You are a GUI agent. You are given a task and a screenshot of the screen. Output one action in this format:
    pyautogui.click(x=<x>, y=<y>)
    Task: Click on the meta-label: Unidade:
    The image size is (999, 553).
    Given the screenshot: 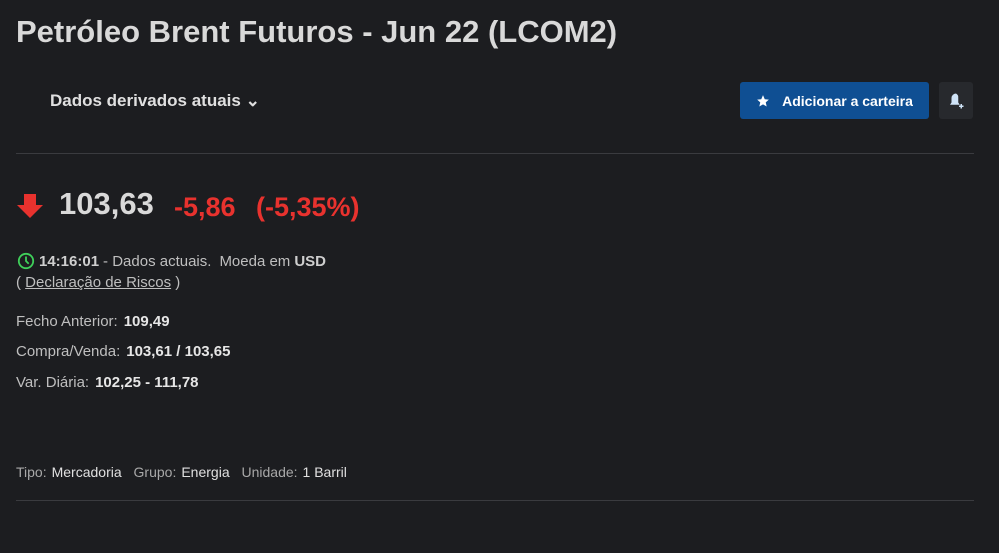 What is the action you would take?
    pyautogui.click(x=269, y=472)
    